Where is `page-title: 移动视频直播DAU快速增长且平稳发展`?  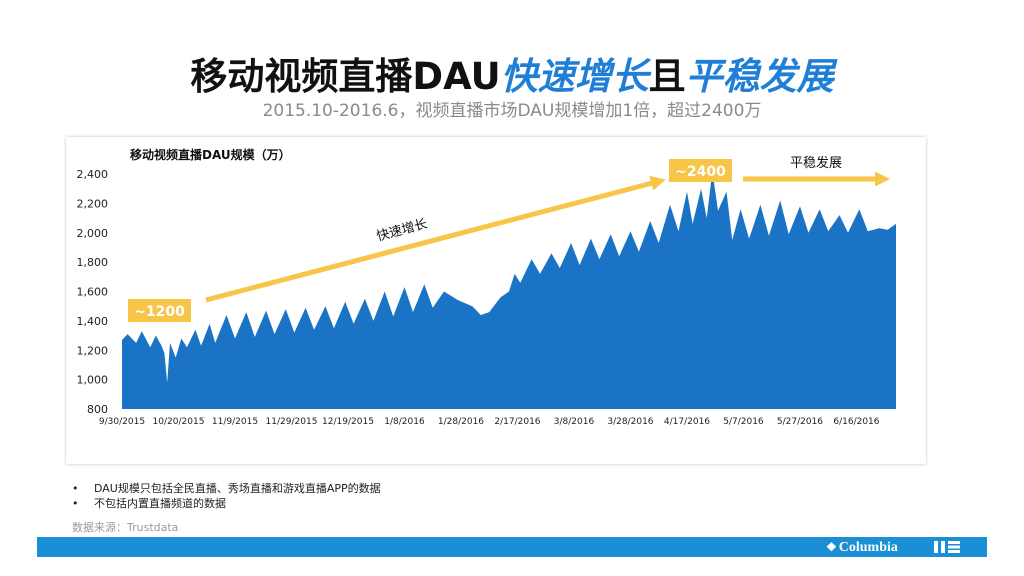 page-title: 移动视频直播DAU快速增长且平稳发展 is located at coordinates (512, 73).